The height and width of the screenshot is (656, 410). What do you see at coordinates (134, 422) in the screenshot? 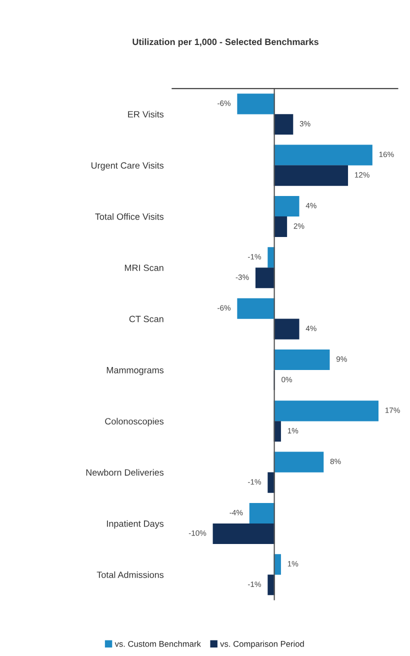
I see `y-tick-label: Colonoscopies` at bounding box center [134, 422].